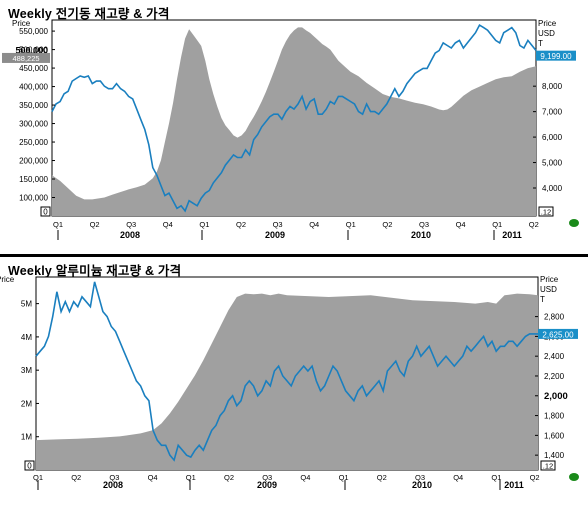 Image resolution: width=588 pixels, height=514 pixels. I want to click on right-tick-label: 8,000, so click(552, 86).